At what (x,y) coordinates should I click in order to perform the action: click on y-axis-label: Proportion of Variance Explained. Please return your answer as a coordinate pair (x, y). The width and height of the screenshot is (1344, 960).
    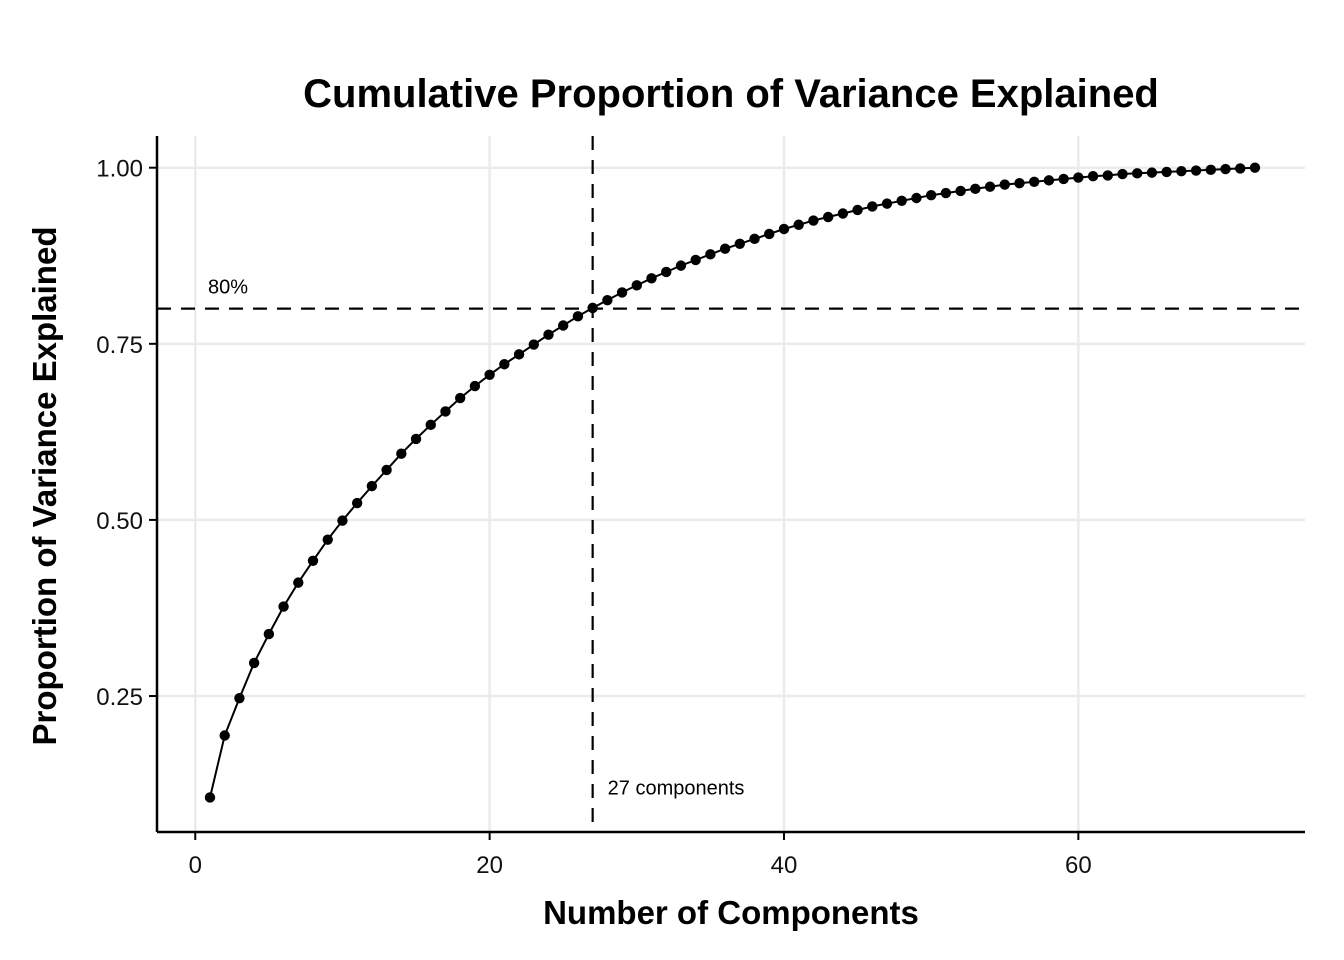
    Looking at the image, I should click on (44, 486).